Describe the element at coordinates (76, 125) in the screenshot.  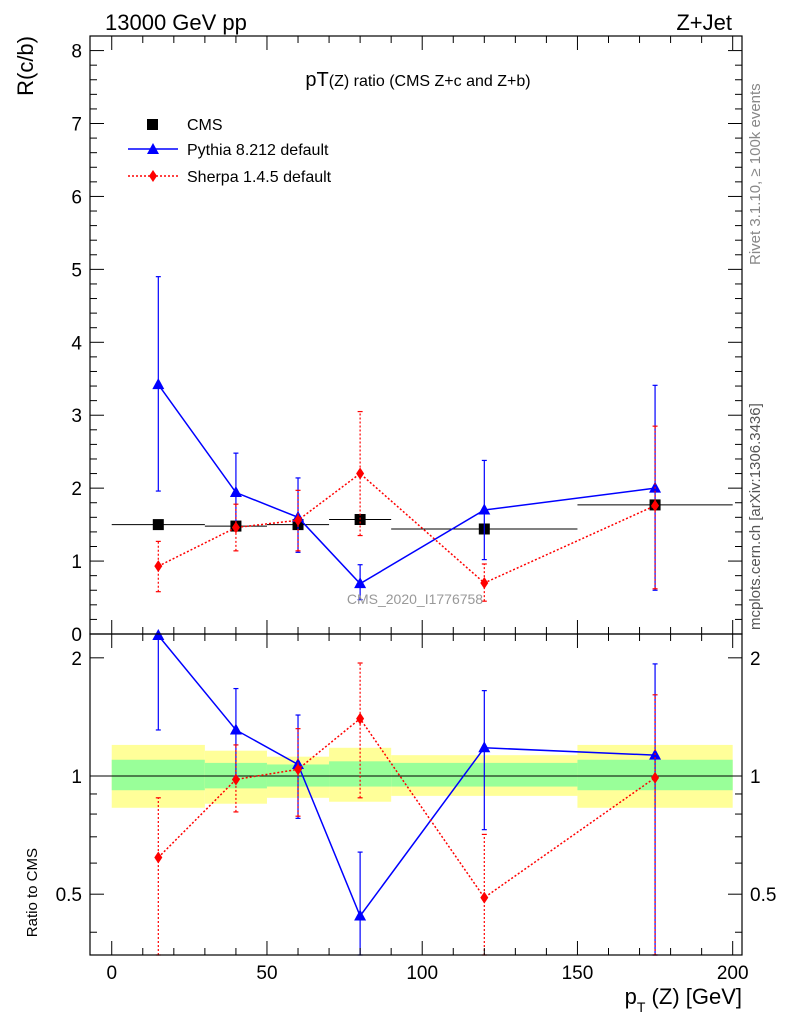
I see `top-y-tick-label: 7` at that location.